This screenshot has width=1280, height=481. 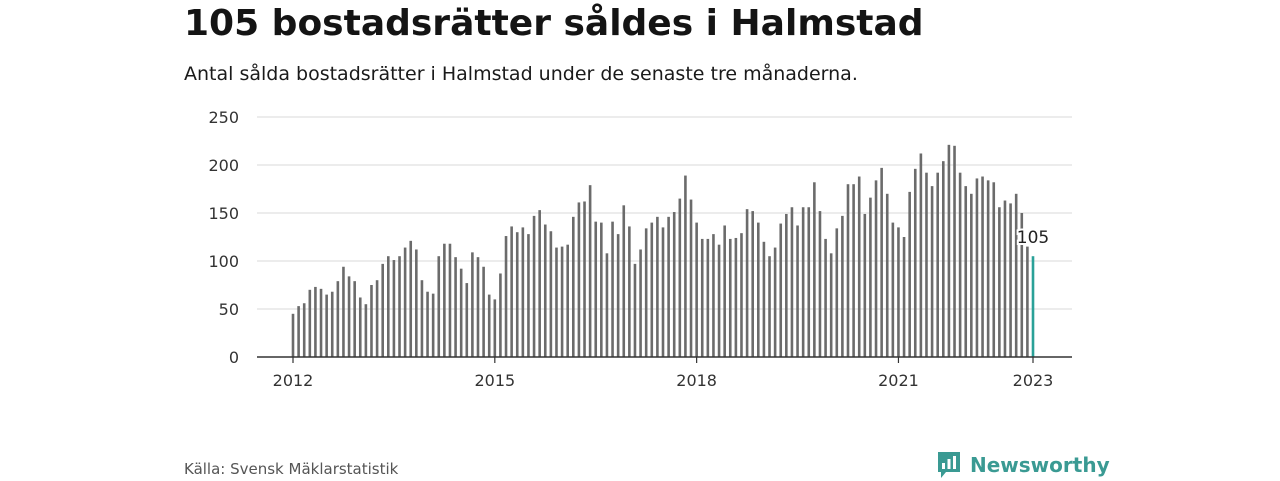 I want to click on newsworthy-logo: Newsworthy, so click(x=1023, y=465).